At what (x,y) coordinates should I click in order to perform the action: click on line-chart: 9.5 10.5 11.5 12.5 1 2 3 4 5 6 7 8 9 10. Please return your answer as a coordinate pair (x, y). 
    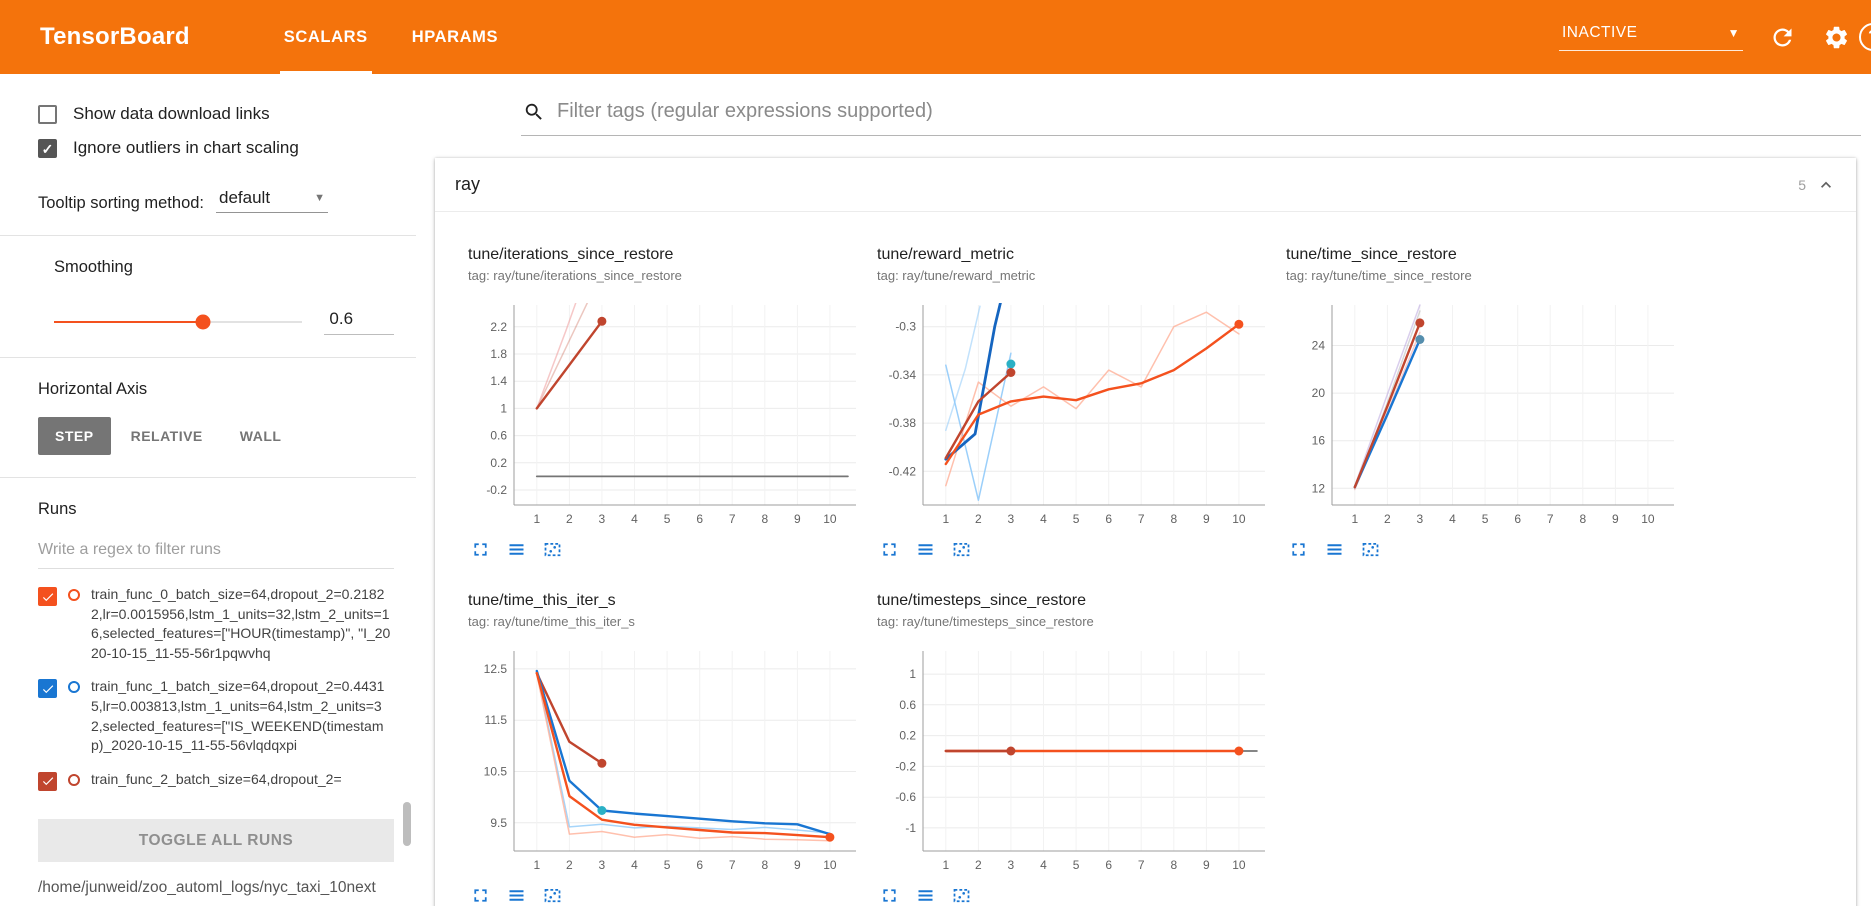
    Looking at the image, I should click on (668, 761).